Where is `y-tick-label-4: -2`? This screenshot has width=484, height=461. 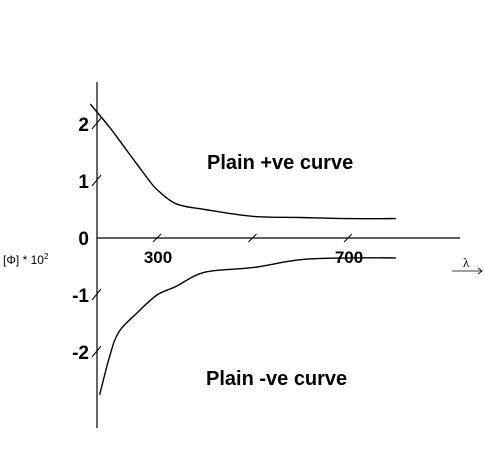 y-tick-label-4: -2 is located at coordinates (80, 353).